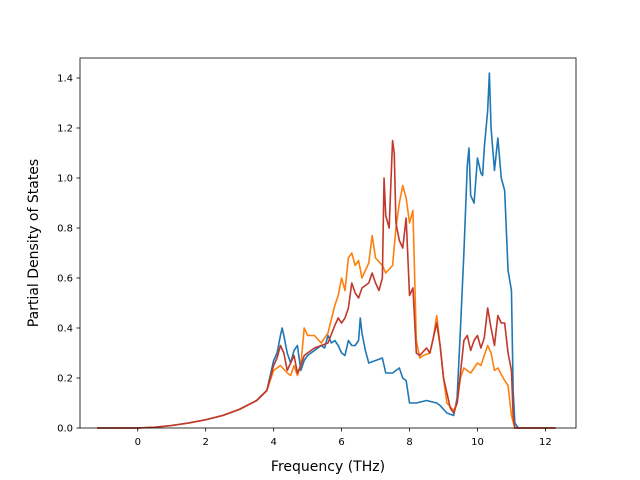 The height and width of the screenshot is (480, 640). Describe the element at coordinates (65, 79) in the screenshot. I see `y-tick-label: 1.4` at that location.